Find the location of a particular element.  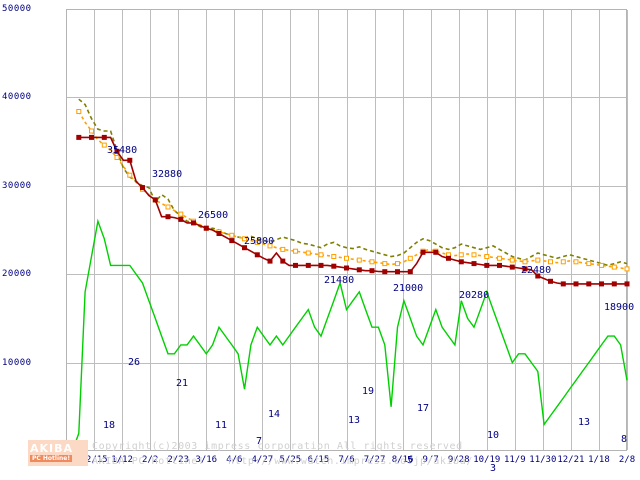

y-axis-tick-20000: 20000 is located at coordinates (17, 274).